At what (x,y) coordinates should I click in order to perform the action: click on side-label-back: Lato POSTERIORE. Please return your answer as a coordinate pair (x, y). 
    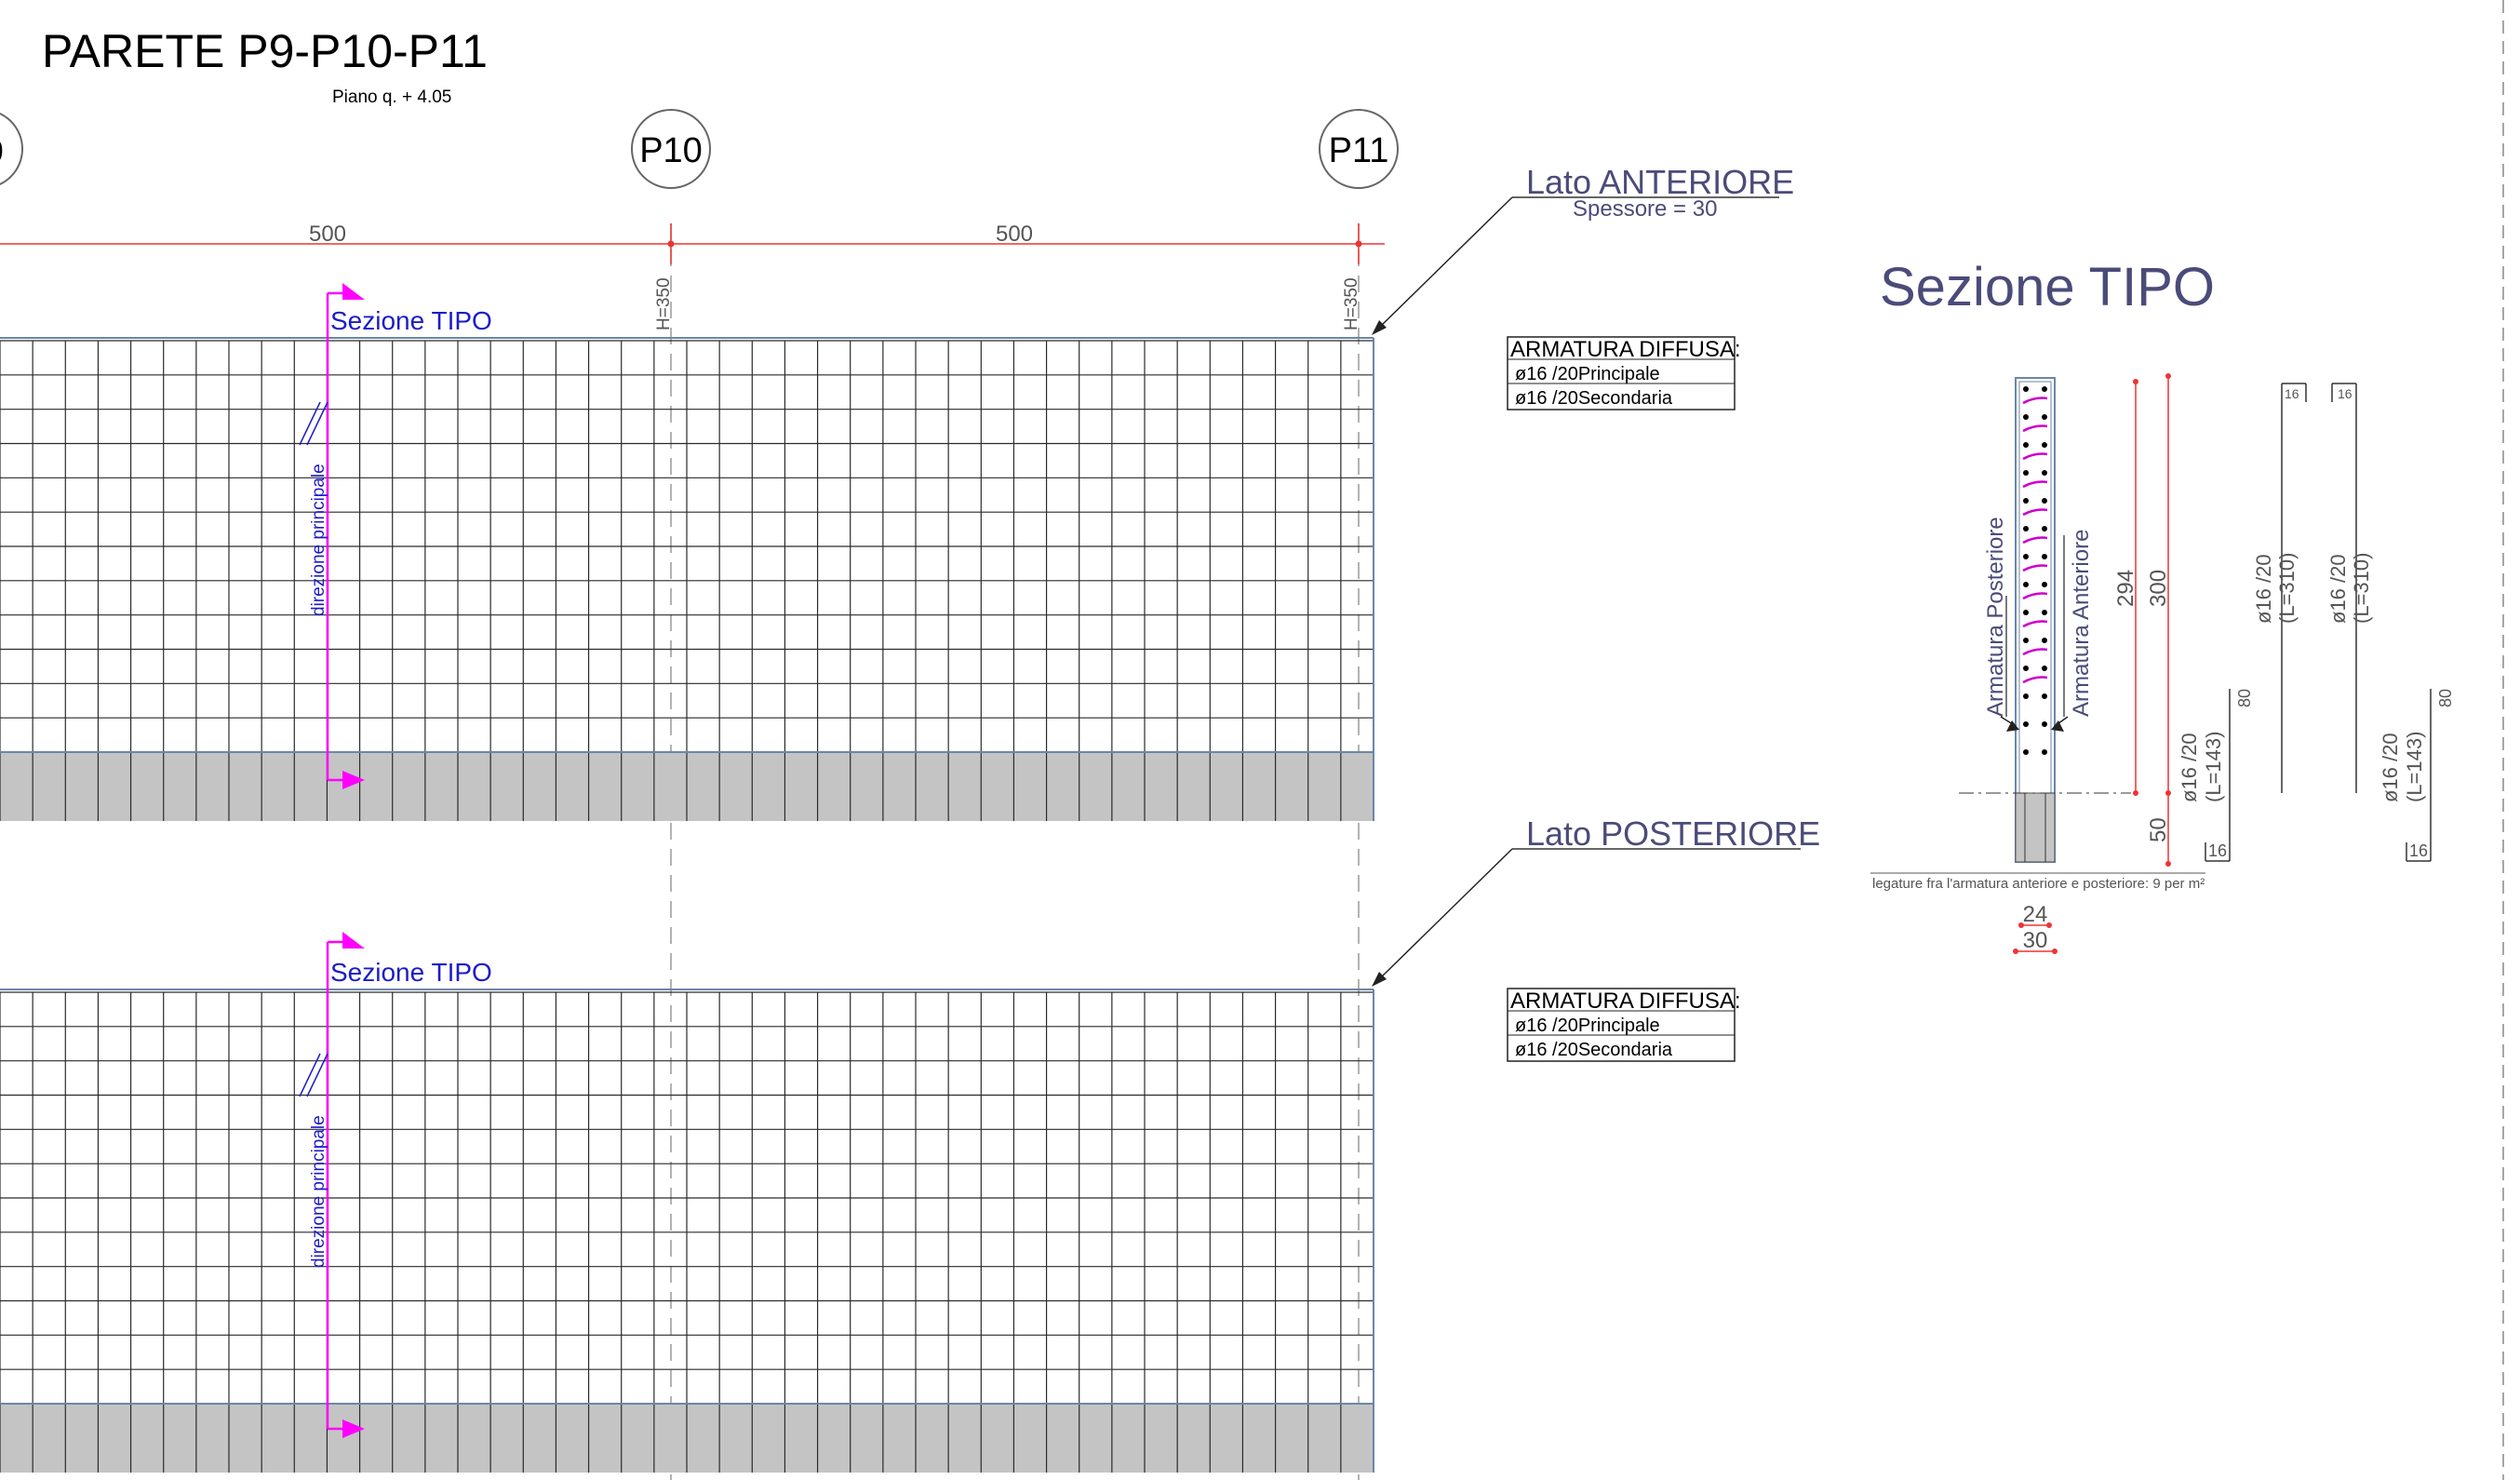
    Looking at the image, I should click on (1596, 900).